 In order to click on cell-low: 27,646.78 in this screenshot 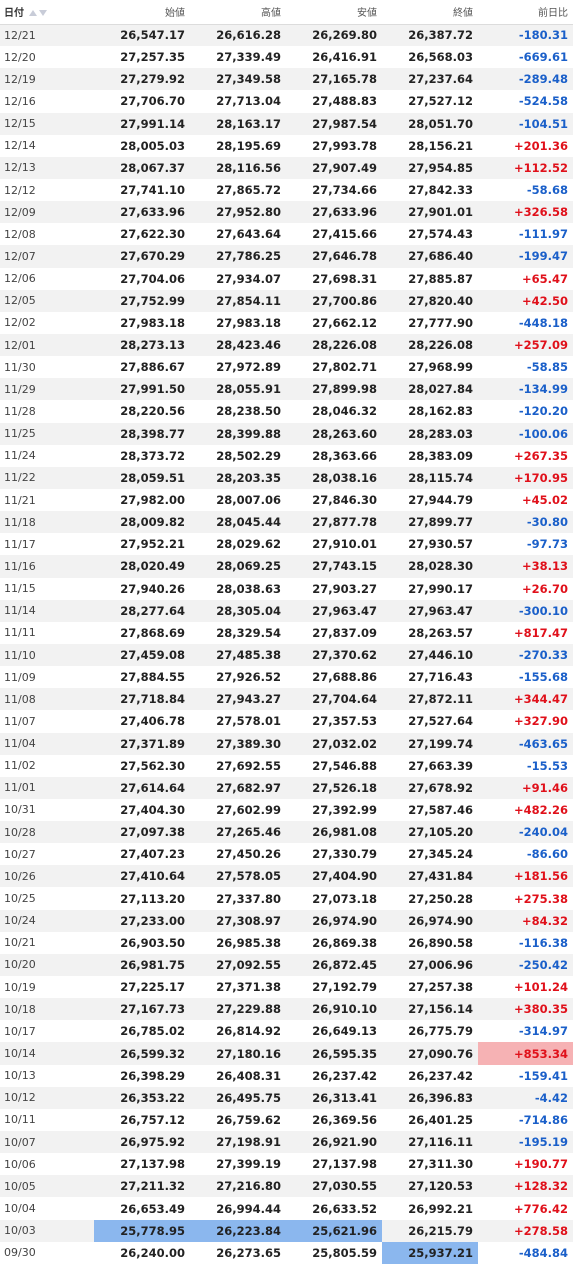, I will do `click(334, 256)`.